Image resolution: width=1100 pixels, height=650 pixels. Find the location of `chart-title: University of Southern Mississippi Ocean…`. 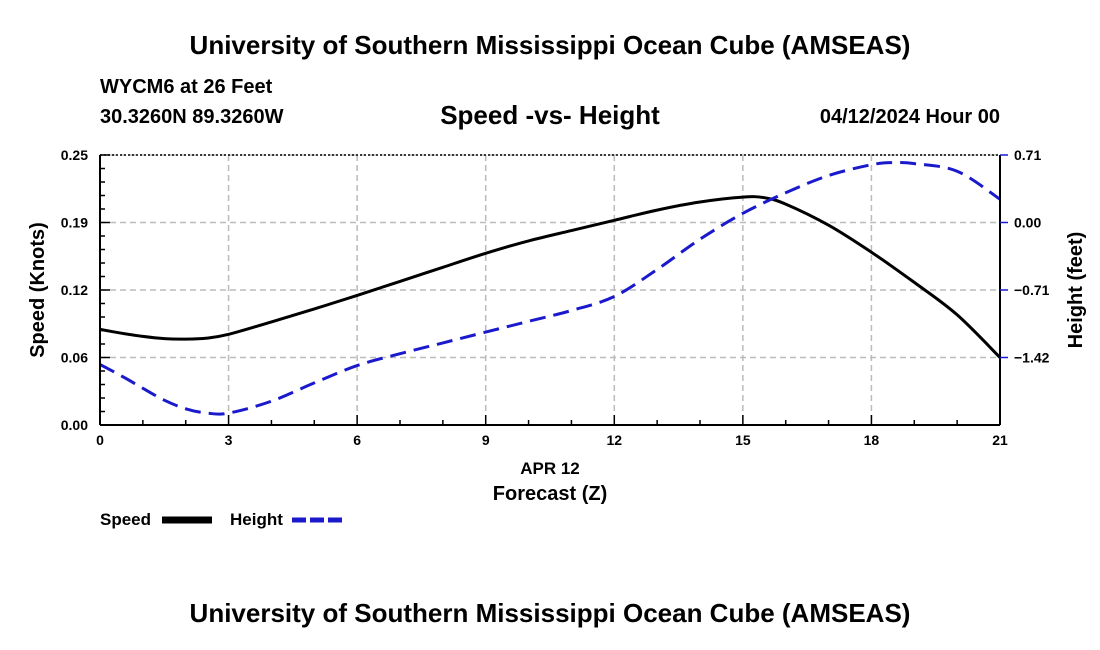

chart-title: University of Southern Mississippi Ocean… is located at coordinates (550, 45).